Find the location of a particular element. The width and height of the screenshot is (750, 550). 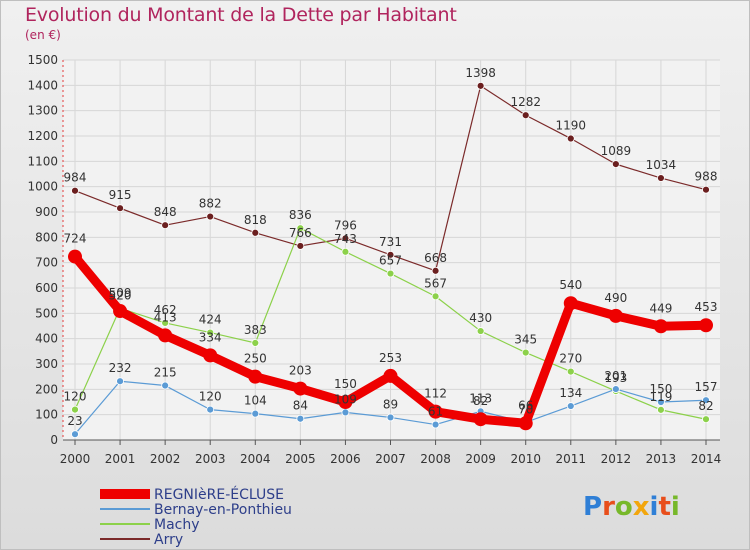

y-tick-label: 300 is located at coordinates (46, 364).